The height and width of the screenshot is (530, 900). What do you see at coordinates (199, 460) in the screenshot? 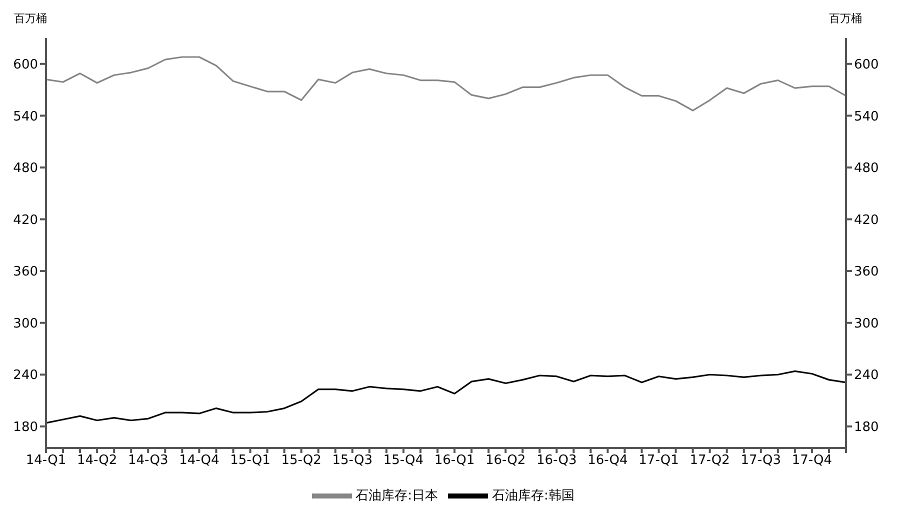
I see `x-tick-label: 14-Q4` at bounding box center [199, 460].